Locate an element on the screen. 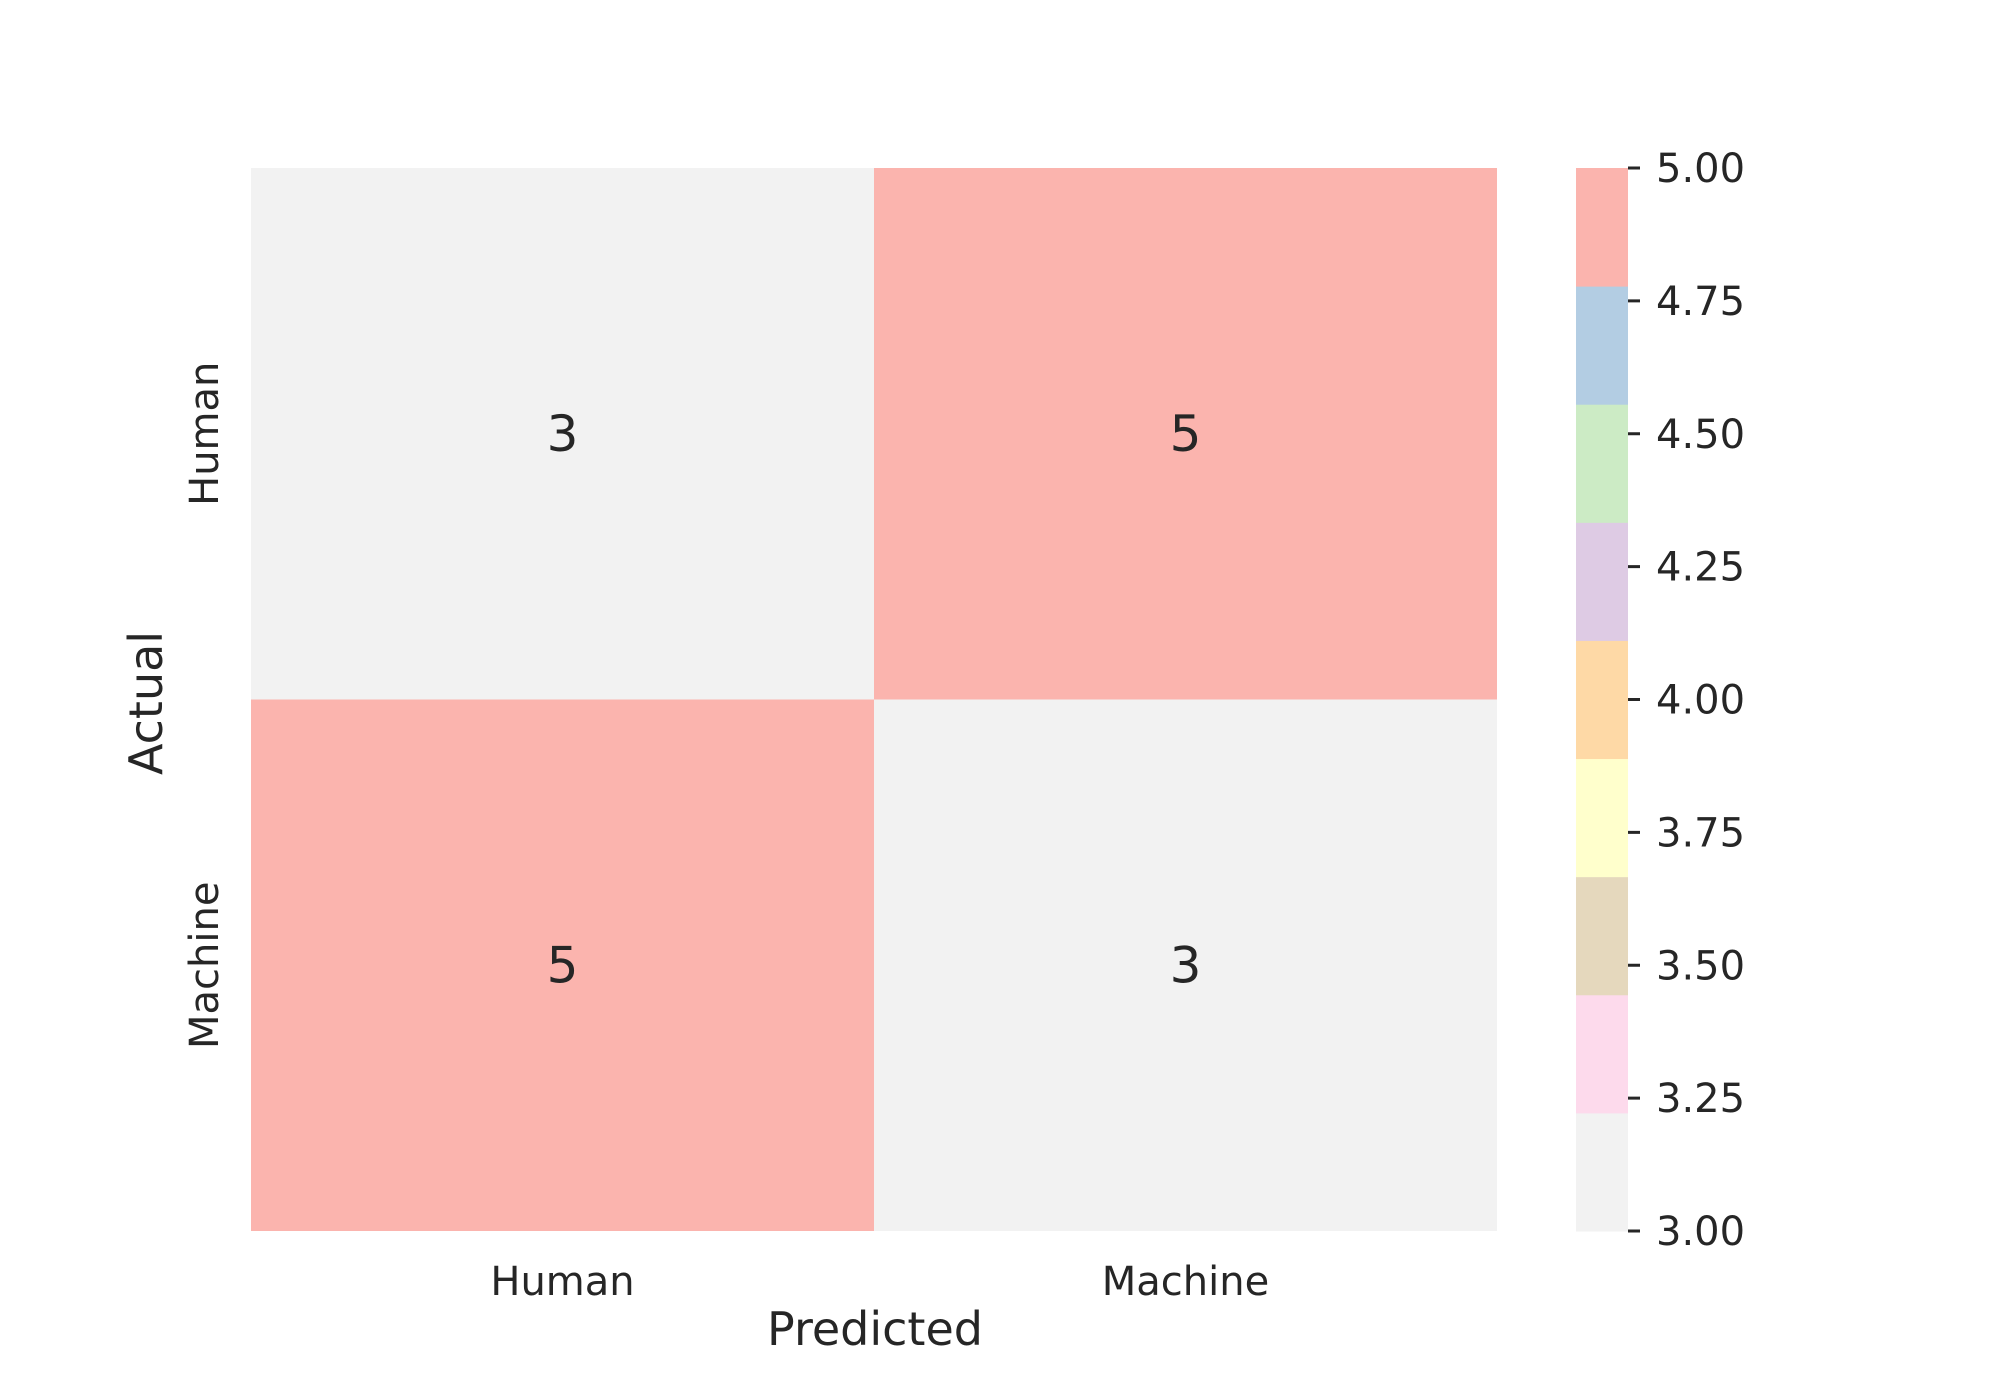 Image resolution: width=2000 pixels, height=1400 pixels. colorbar-tick-label: 3.50 is located at coordinates (1700, 966).